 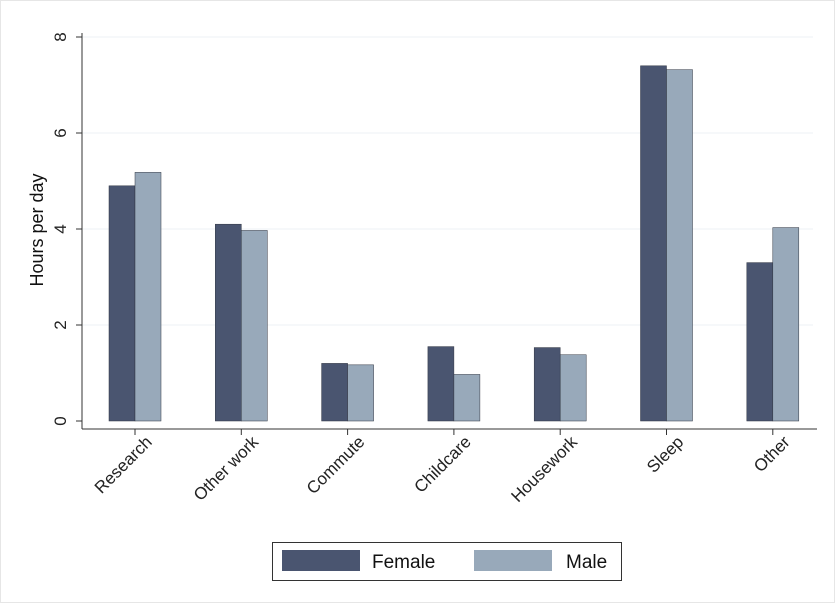 I want to click on bar-female-childcare, so click(x=441, y=384).